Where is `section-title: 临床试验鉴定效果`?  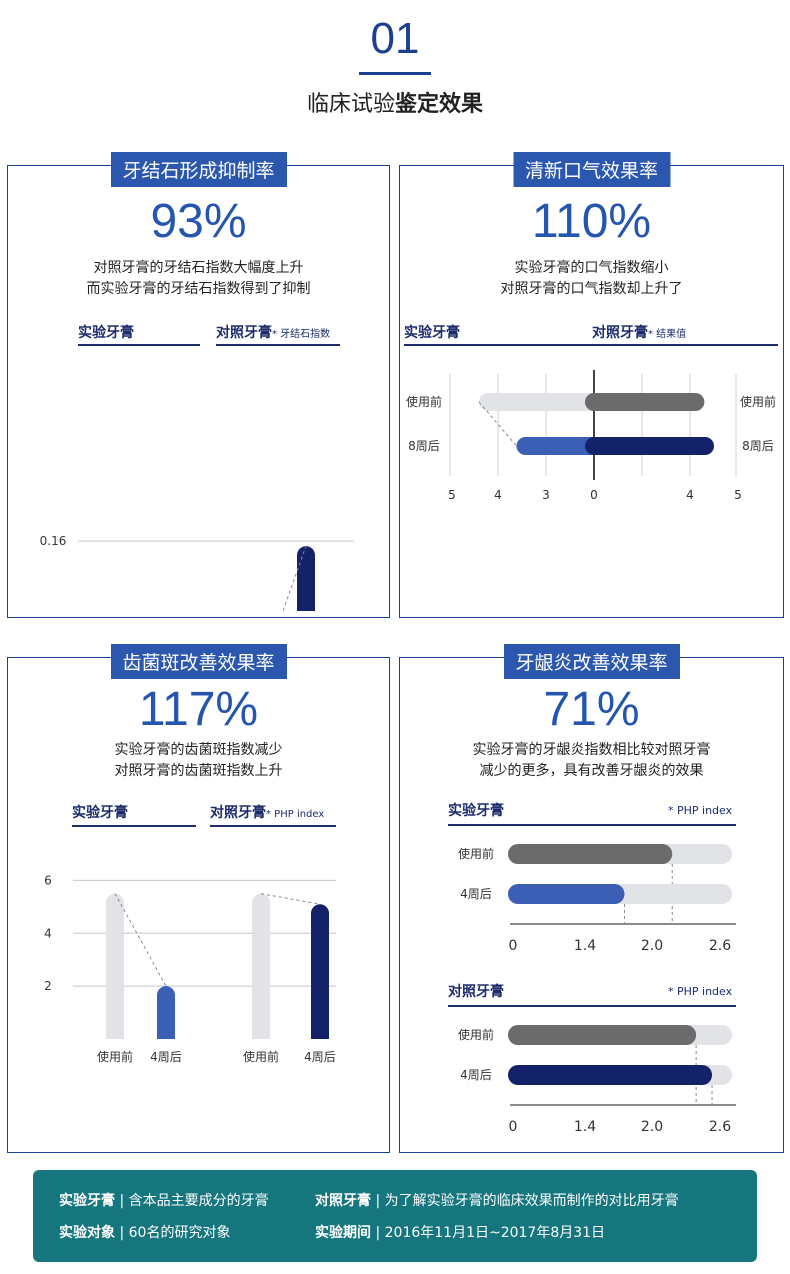
section-title: 临床试验鉴定效果 is located at coordinates (395, 102).